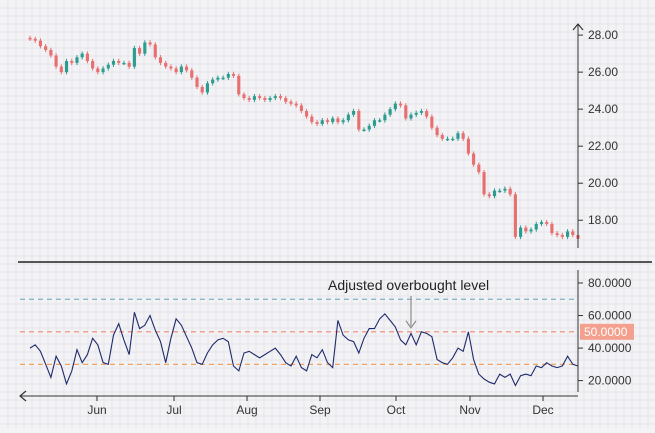 Image resolution: width=655 pixels, height=433 pixels. What do you see at coordinates (603, 220) in the screenshot?
I see `price-tick-label: 18.00` at bounding box center [603, 220].